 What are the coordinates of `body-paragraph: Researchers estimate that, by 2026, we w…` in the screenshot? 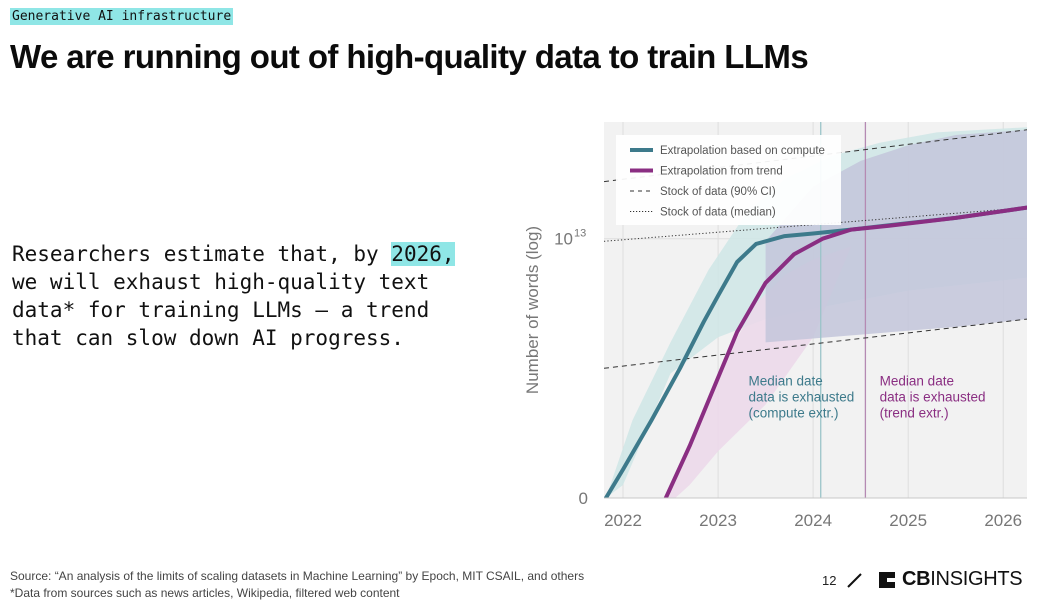 It's located at (247, 296).